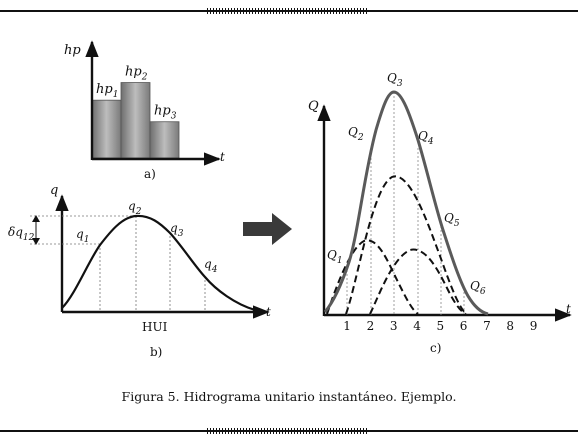 This screenshot has width=578, height=446. What do you see at coordinates (534, 326) in the screenshot?
I see `panel-c-tick-label-9: 9` at bounding box center [534, 326].